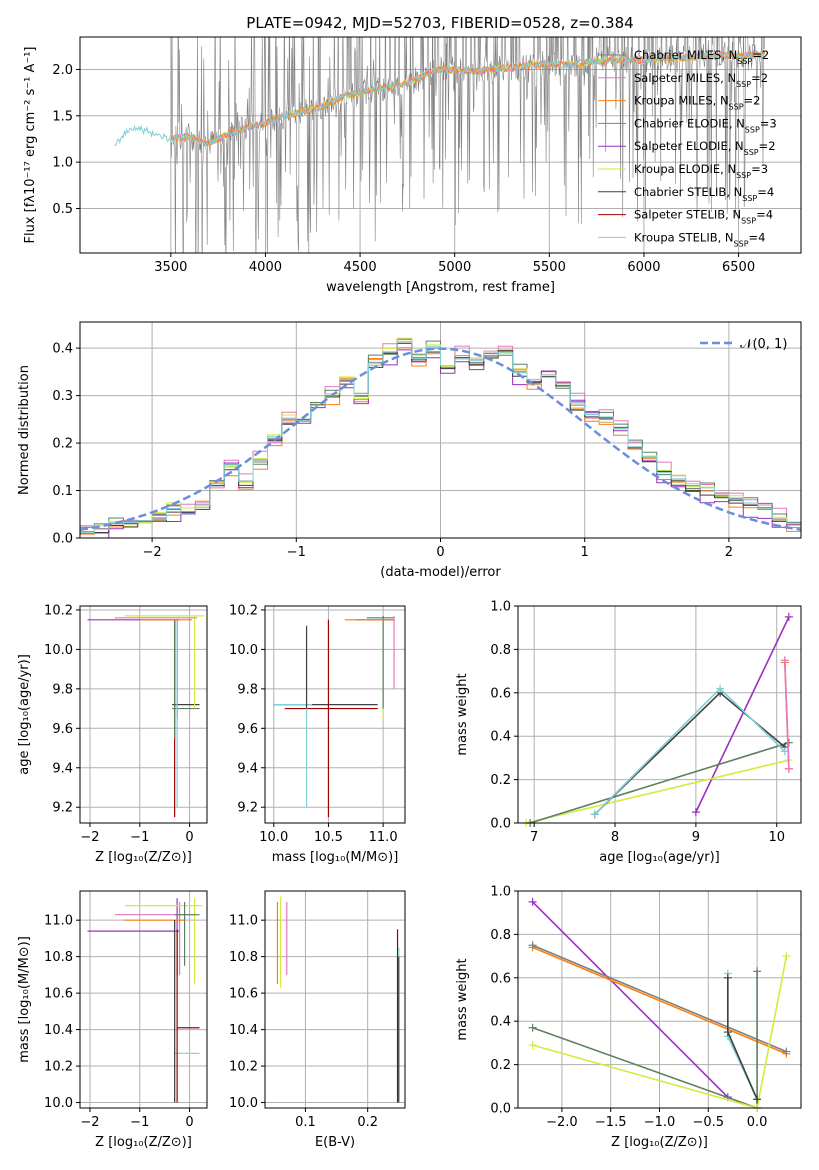  I want to click on y-tick-label: 0.3, so click(62, 396).